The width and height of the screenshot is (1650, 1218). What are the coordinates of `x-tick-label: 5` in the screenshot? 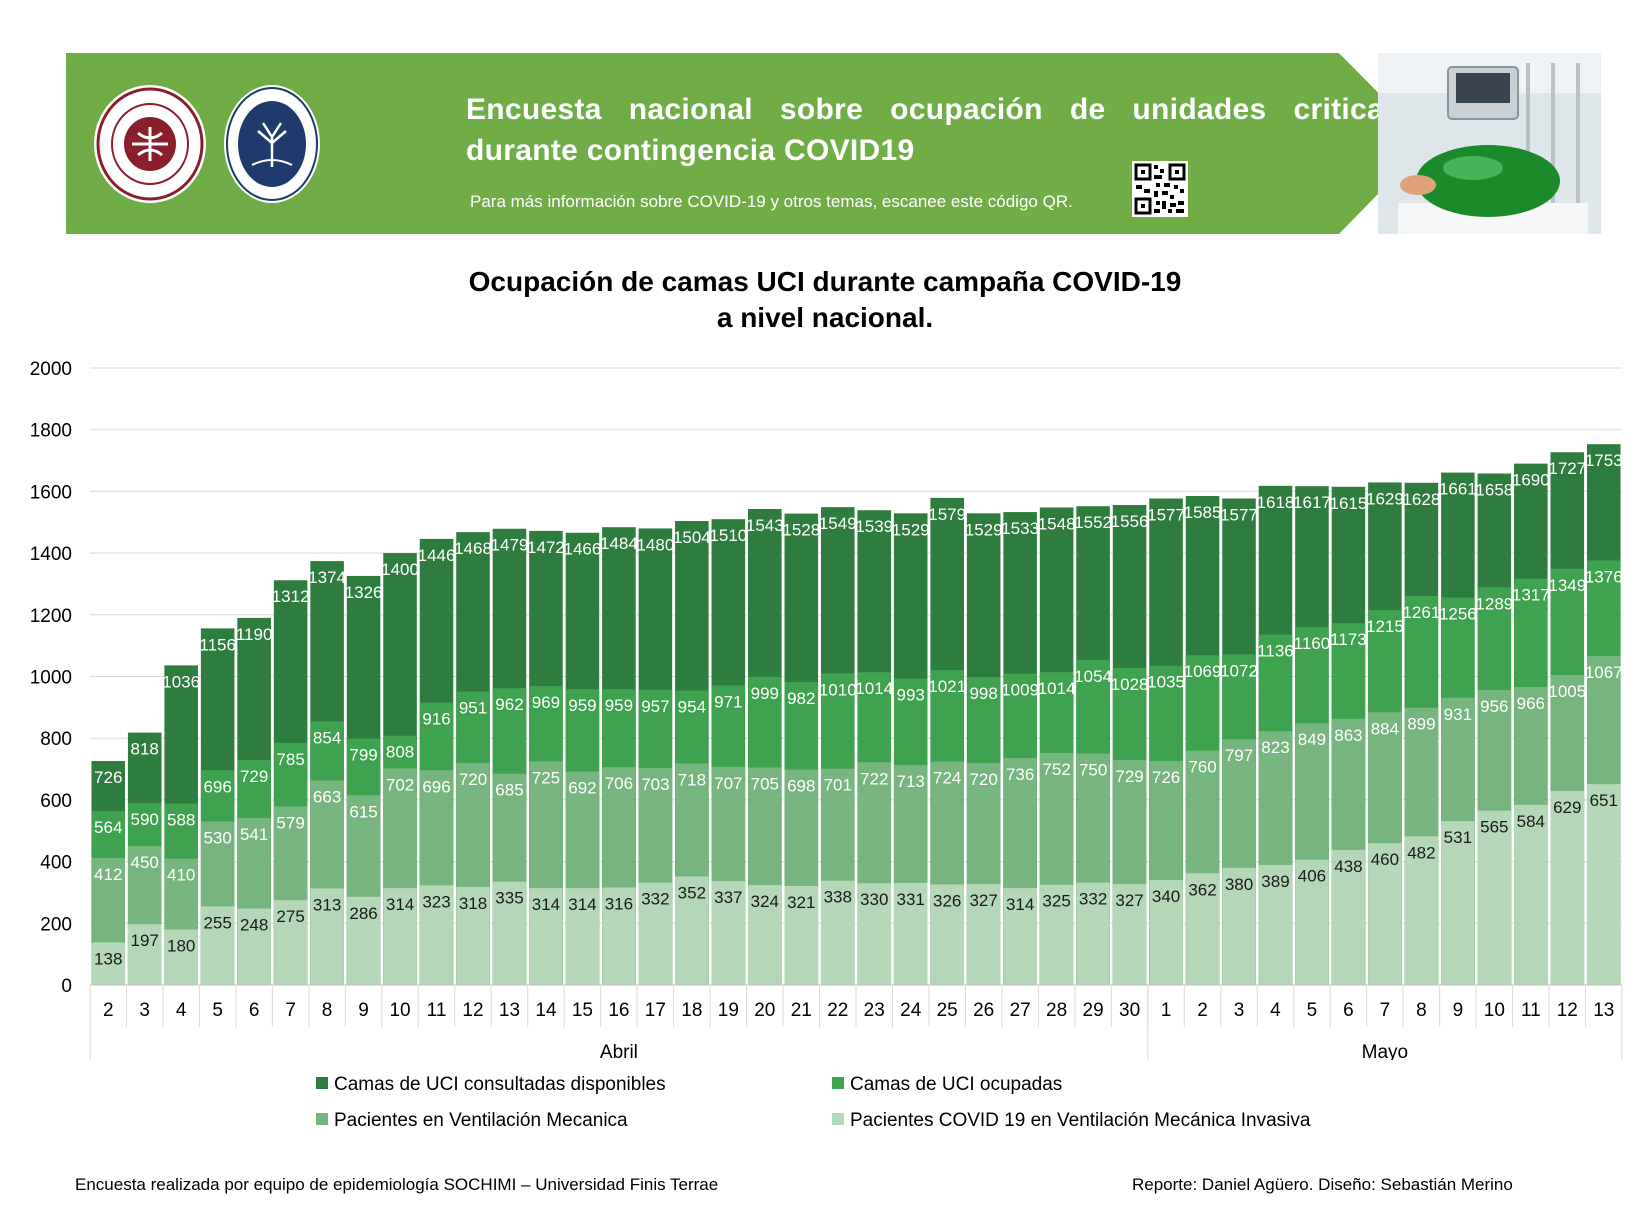 It's located at (1312, 1010).